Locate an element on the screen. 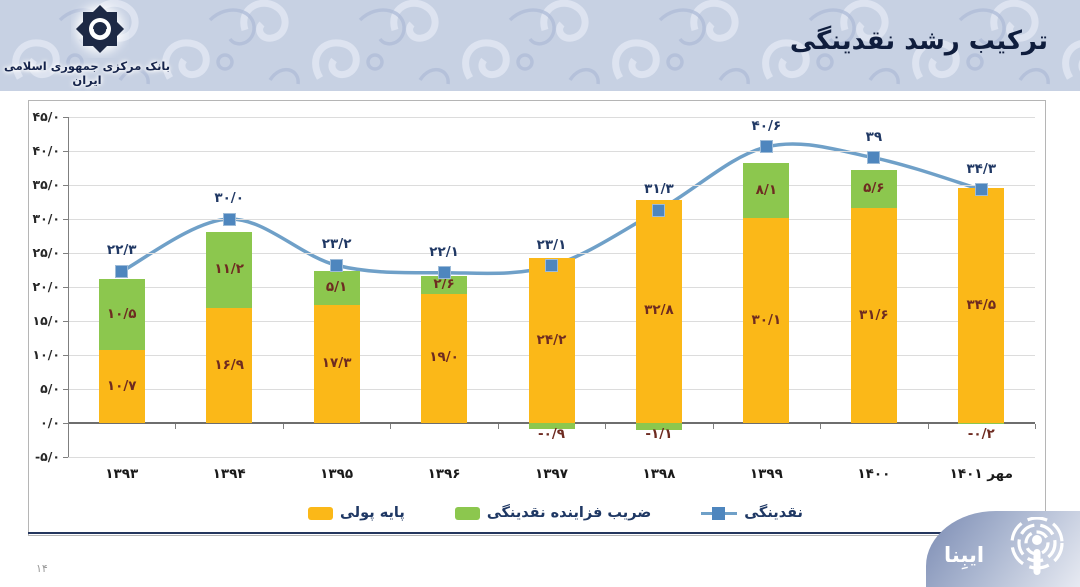  legend-item: پایه پولی is located at coordinates (356, 513).